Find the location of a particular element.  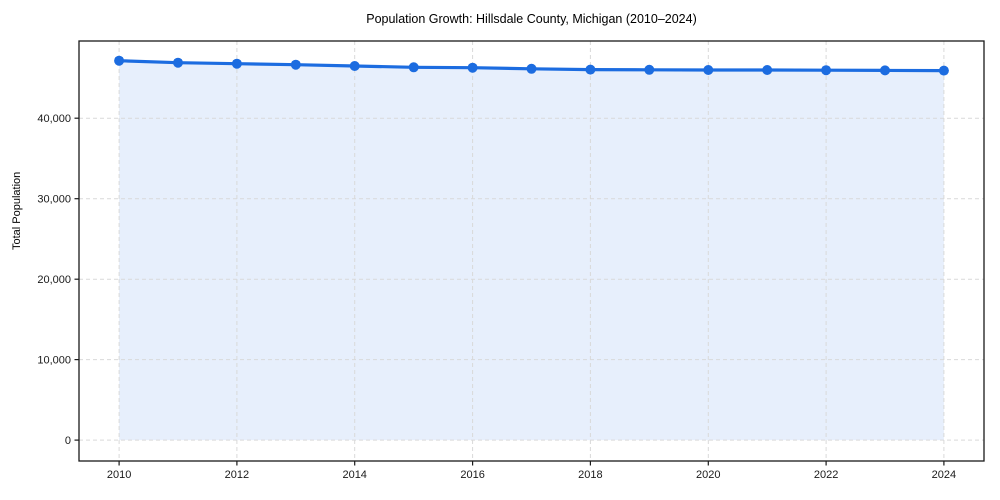

y-tick-label: 0 is located at coordinates (68, 441).